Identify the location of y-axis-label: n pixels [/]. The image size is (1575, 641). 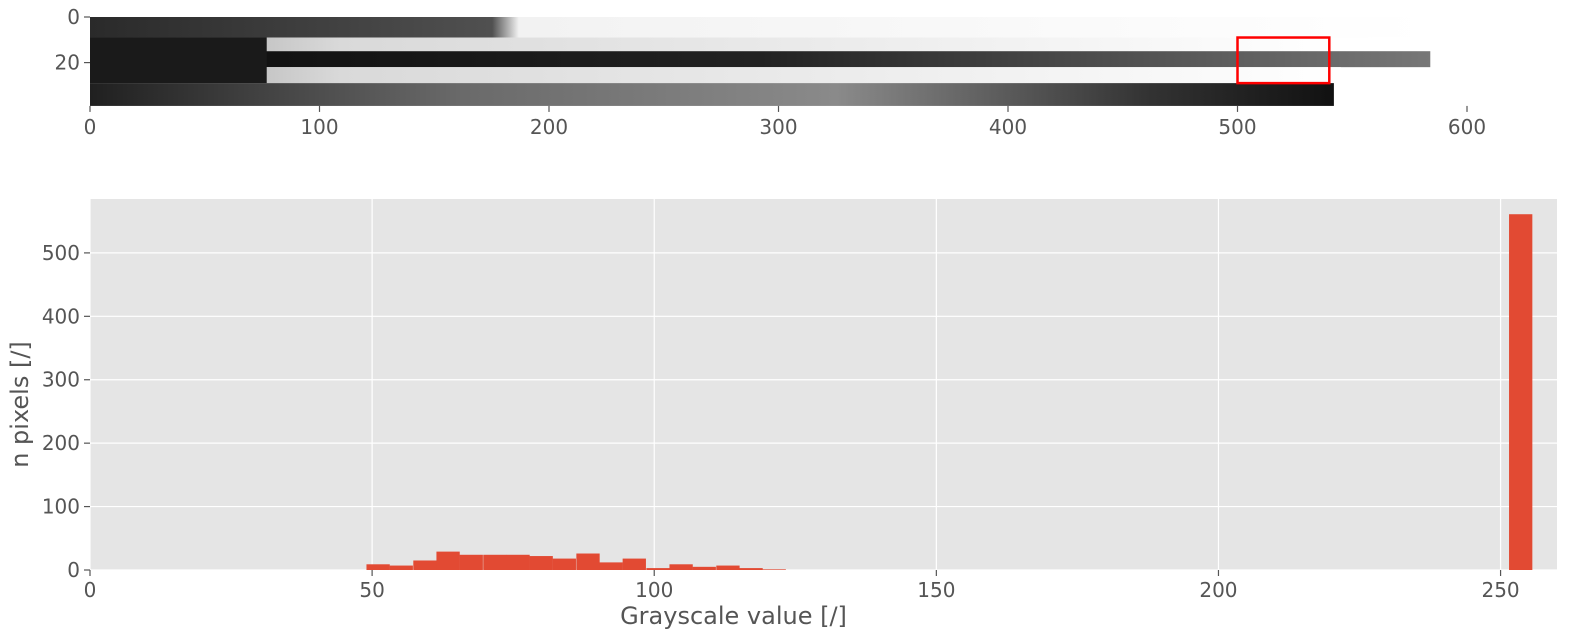
(20, 404).